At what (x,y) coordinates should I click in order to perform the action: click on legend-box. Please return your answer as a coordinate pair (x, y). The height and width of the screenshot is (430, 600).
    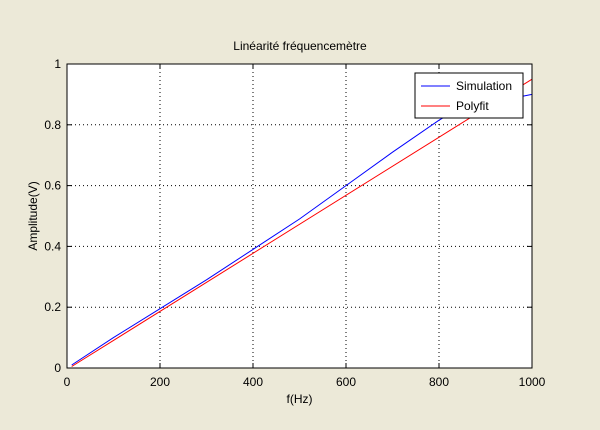
    Looking at the image, I should click on (469, 95).